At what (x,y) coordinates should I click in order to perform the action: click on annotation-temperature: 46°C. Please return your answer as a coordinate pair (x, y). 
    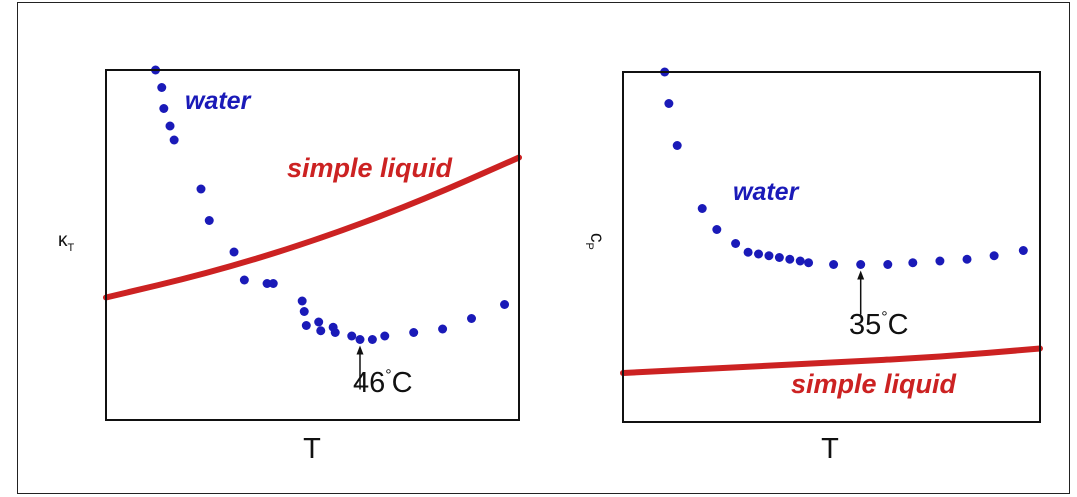
    Looking at the image, I should click on (383, 383).